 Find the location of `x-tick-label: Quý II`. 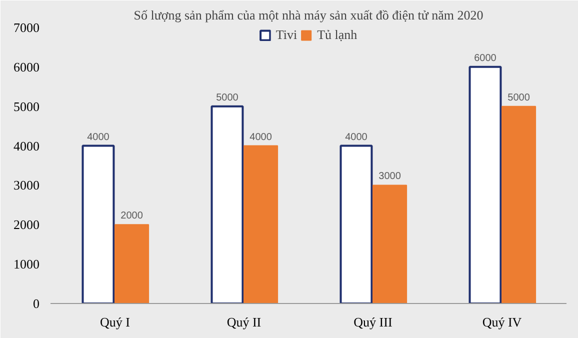

x-tick-label: Quý II is located at coordinates (244, 322).